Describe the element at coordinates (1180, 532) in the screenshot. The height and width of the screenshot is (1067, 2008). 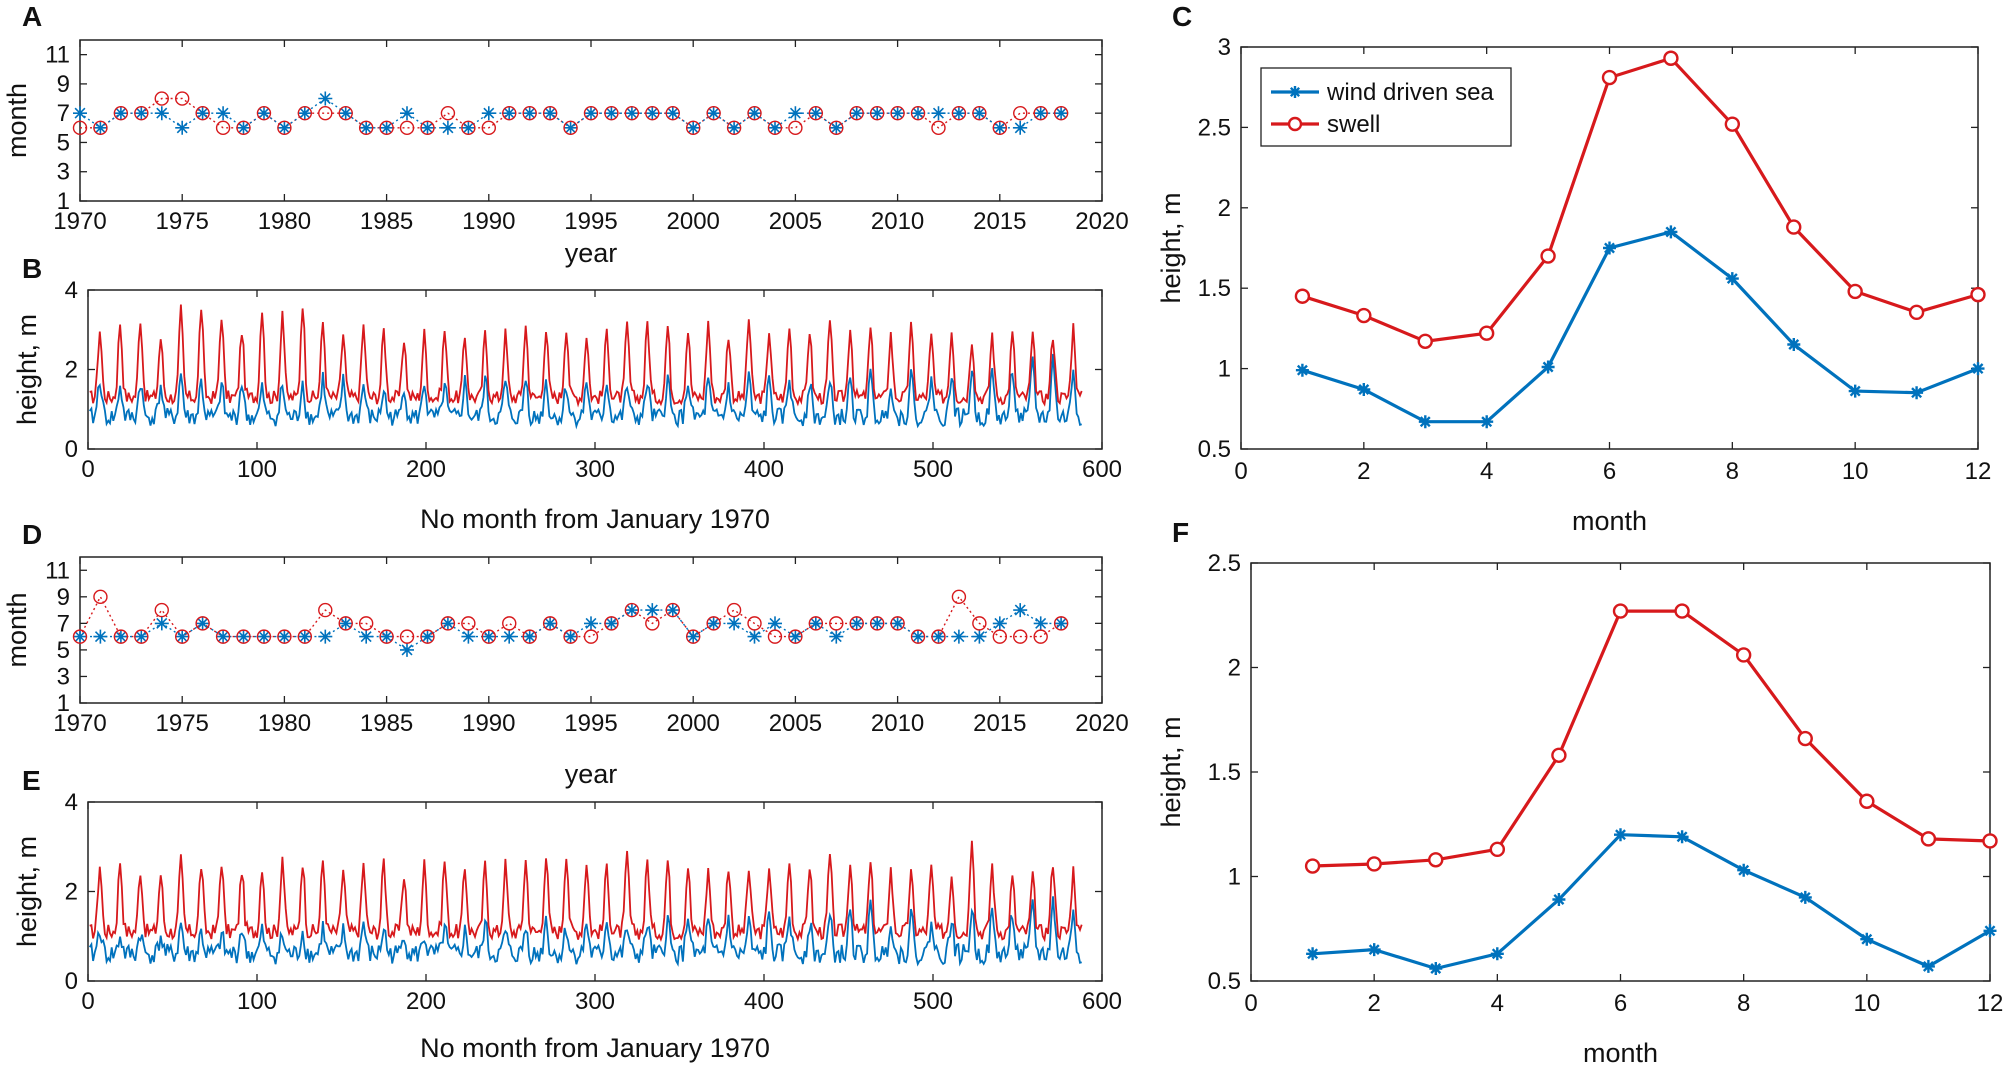
I see `panel-label-f: F` at that location.